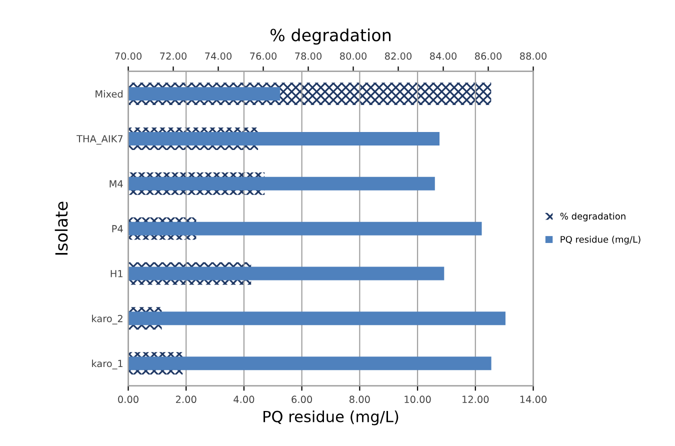  Describe the element at coordinates (107, 319) in the screenshot. I see `y-tick-label: karo_2` at that location.